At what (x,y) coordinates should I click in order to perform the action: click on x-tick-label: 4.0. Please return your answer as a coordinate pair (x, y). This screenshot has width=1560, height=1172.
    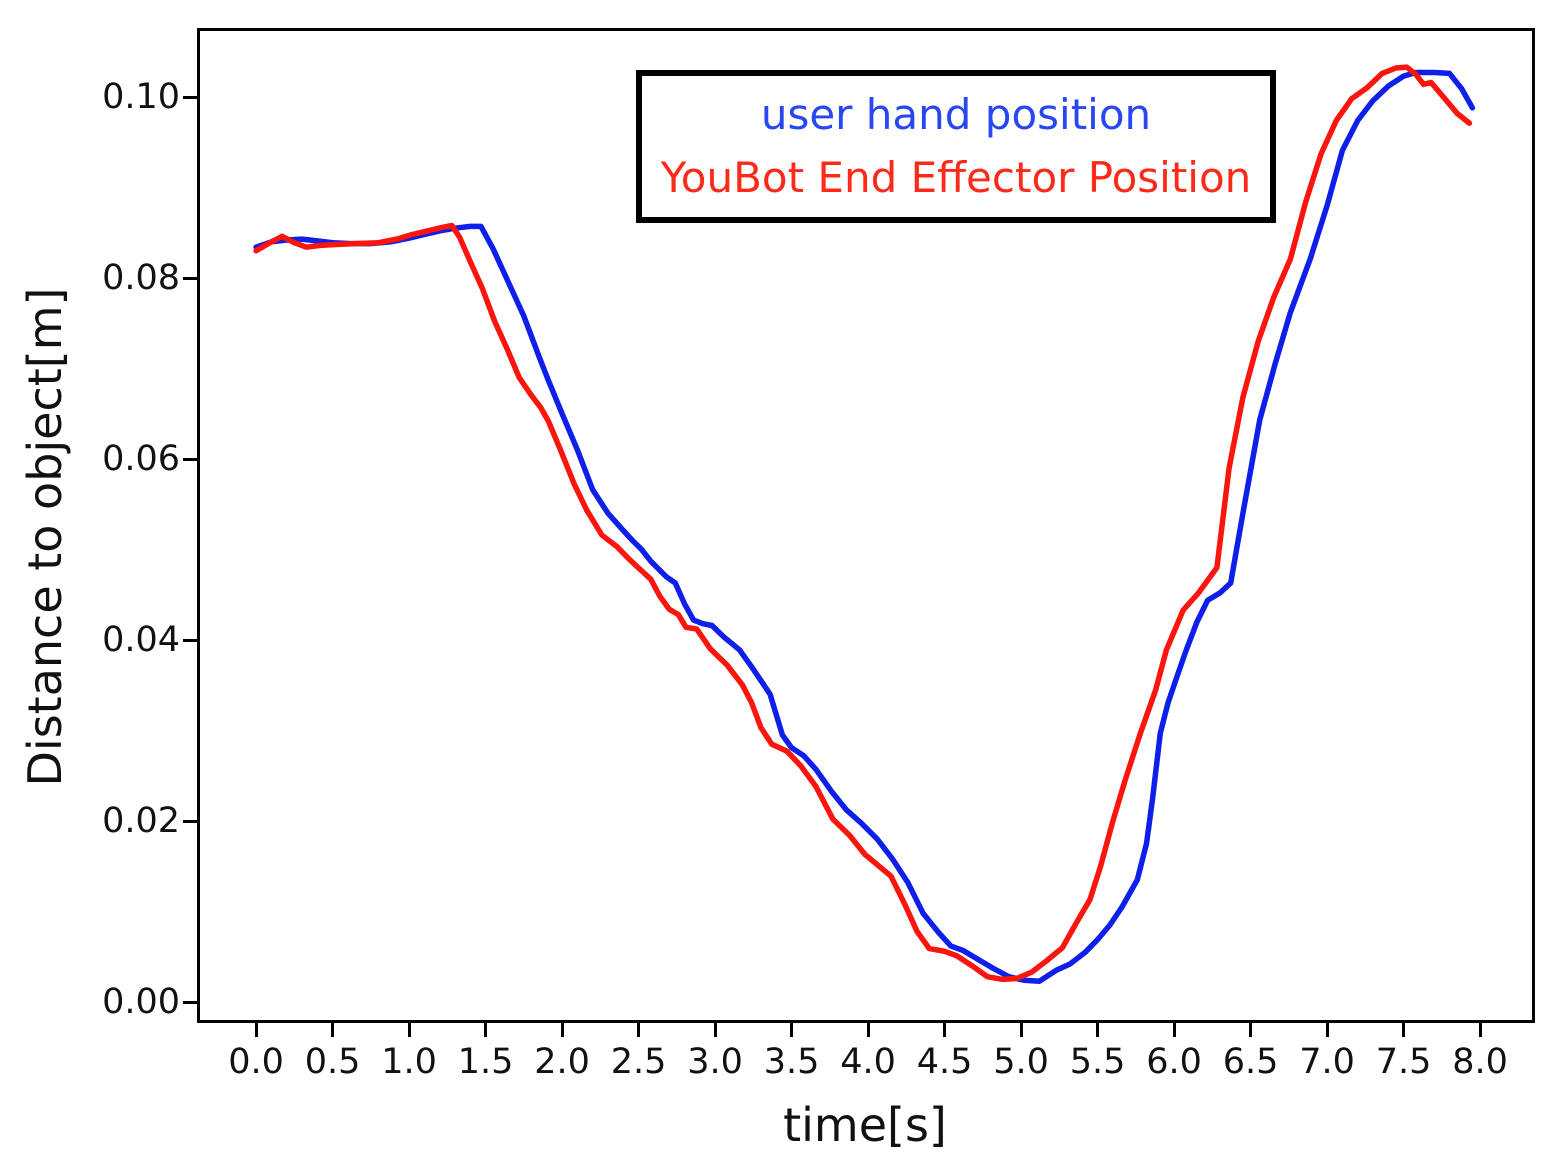
    Looking at the image, I should click on (868, 1062).